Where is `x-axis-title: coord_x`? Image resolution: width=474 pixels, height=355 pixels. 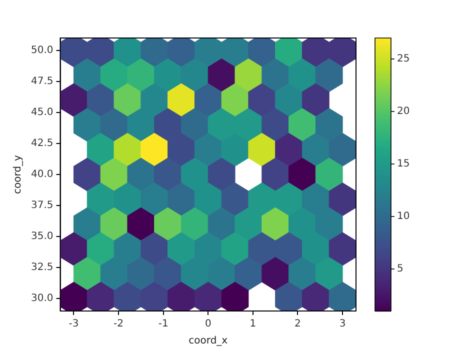 x-axis-title: coord_x is located at coordinates (208, 341).